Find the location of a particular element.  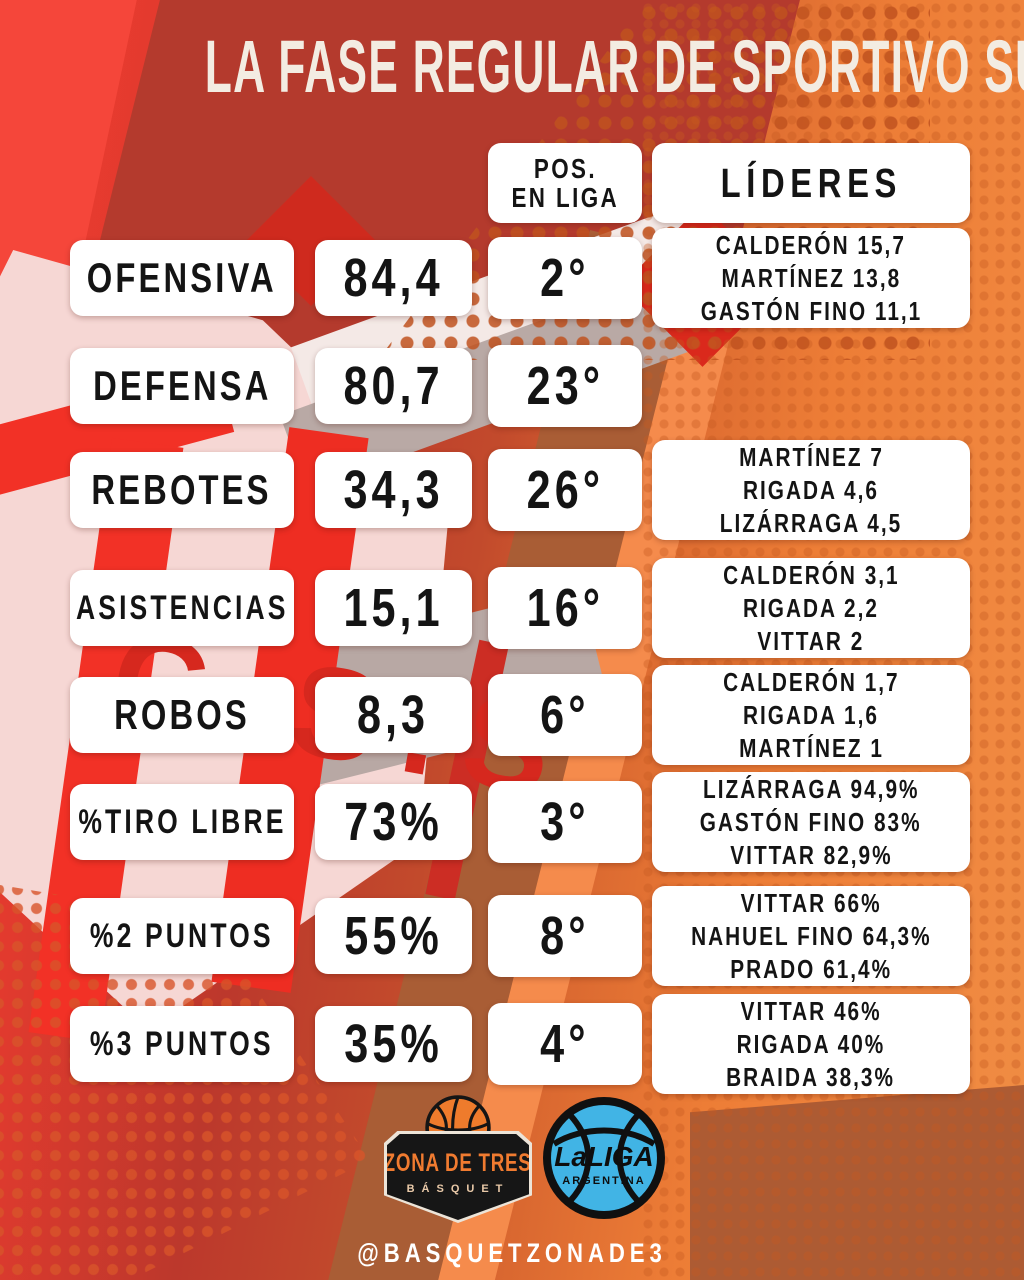

leader-line: RIGADA 4,6 is located at coordinates (811, 489).